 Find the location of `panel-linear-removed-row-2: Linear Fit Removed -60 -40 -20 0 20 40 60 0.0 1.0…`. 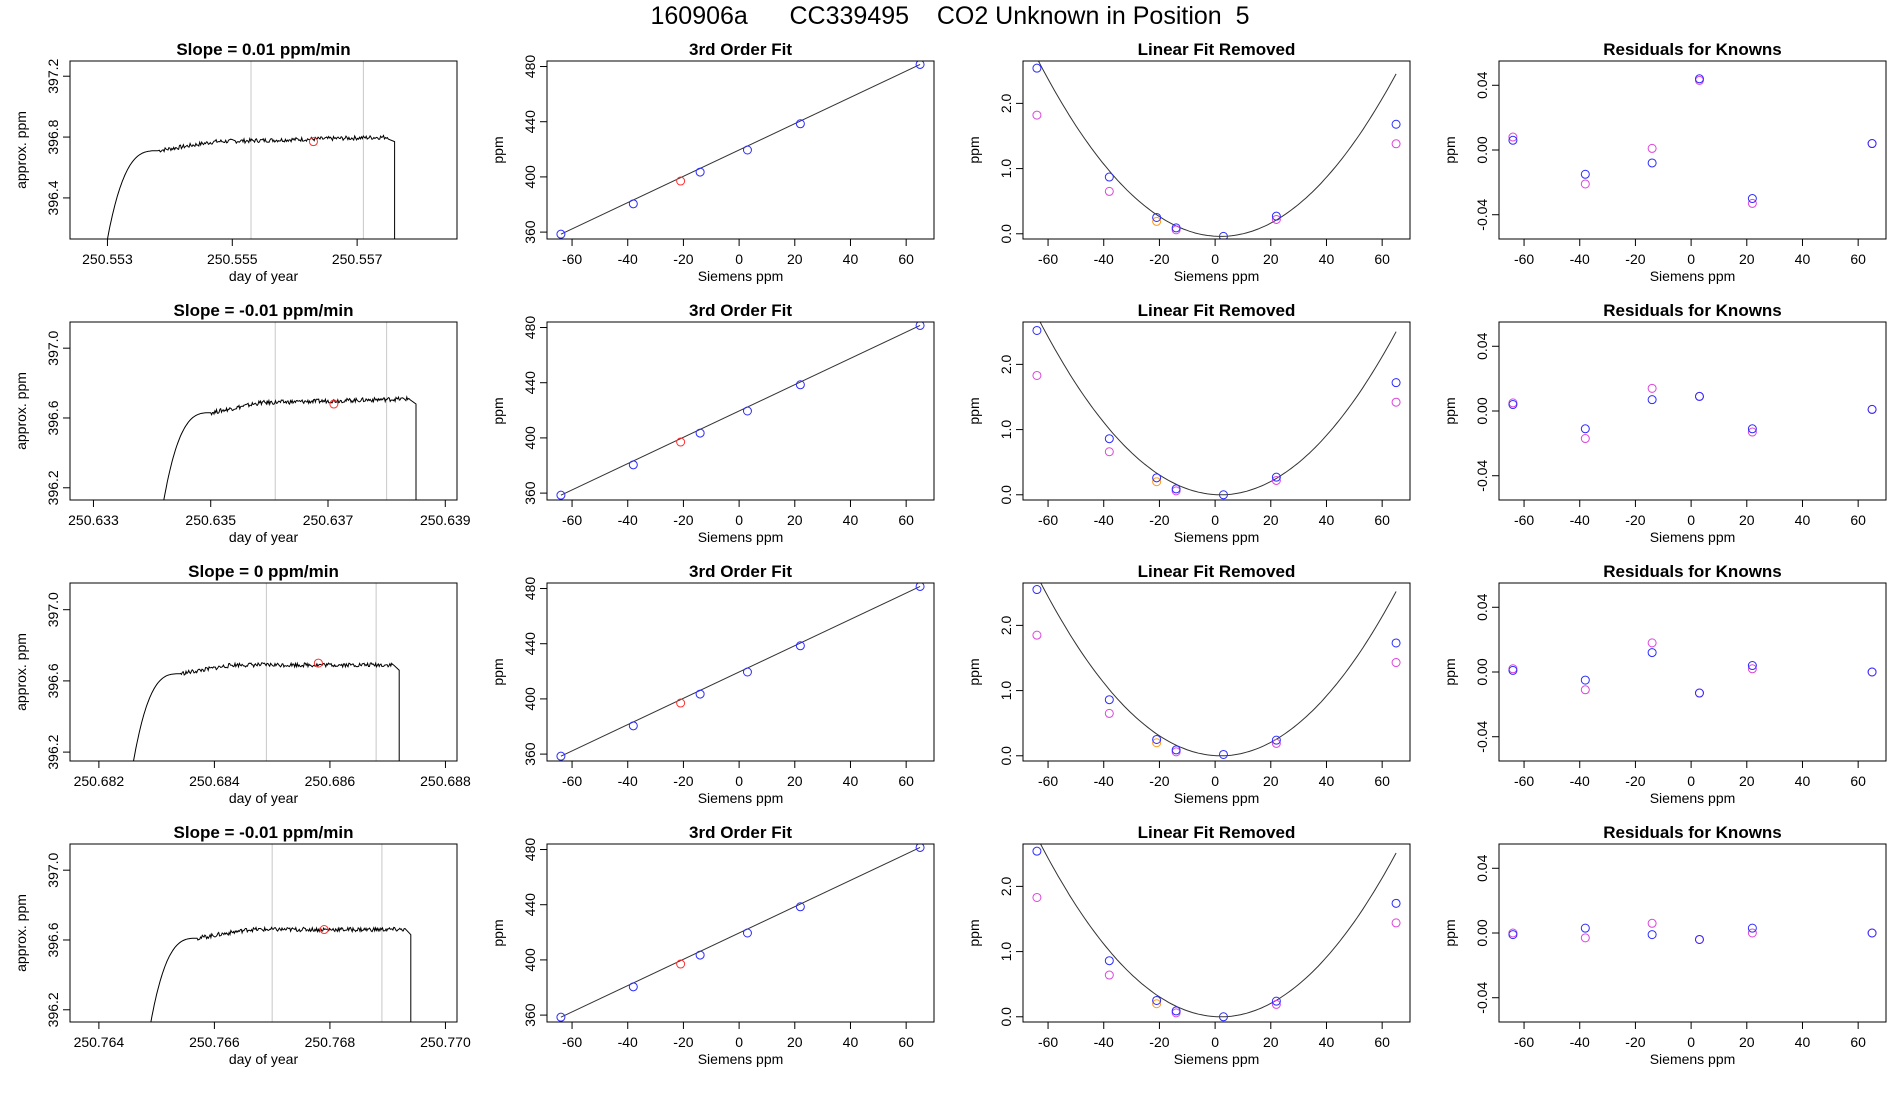

panel-linear-removed-row-2: Linear Fit Removed -60 -40 -20 0 20 40 60 0.0 1.0… is located at coordinates (1188, 423).